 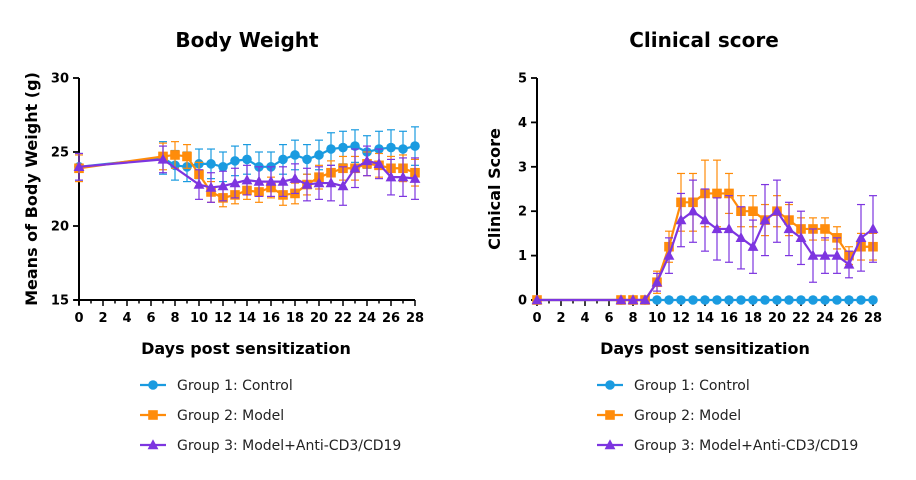 What do you see at coordinates (522, 79) in the screenshot?
I see `y-tick-label: 5` at bounding box center [522, 79].